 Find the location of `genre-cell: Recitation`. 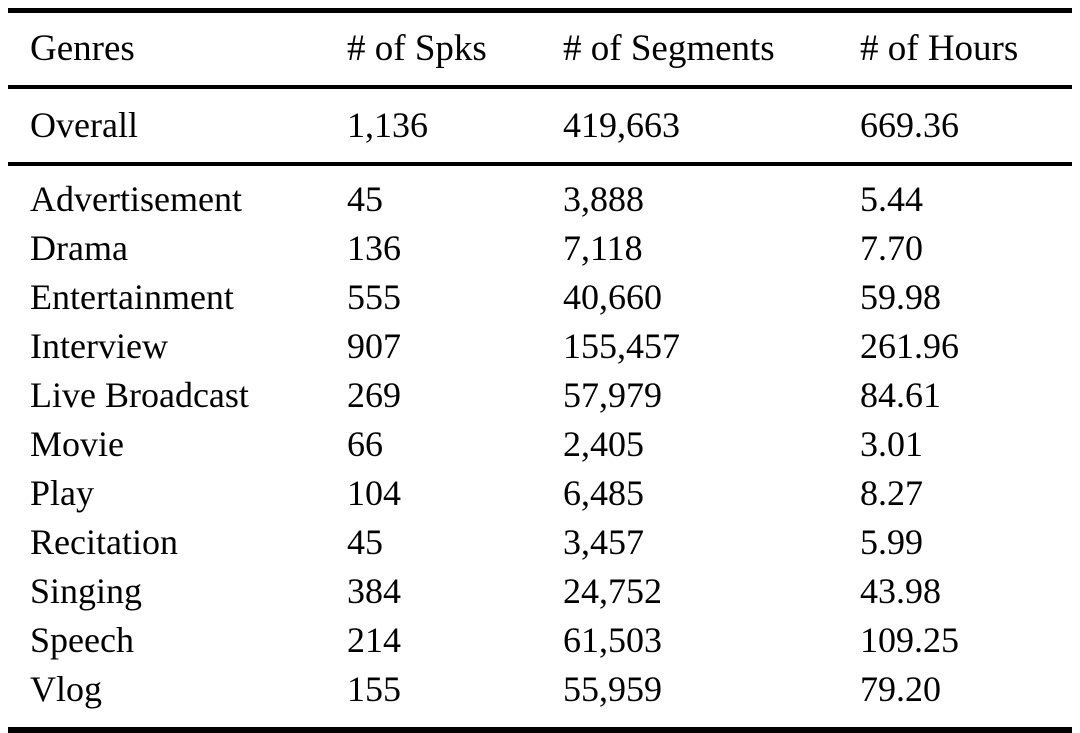

genre-cell: Recitation is located at coordinates (104, 542).